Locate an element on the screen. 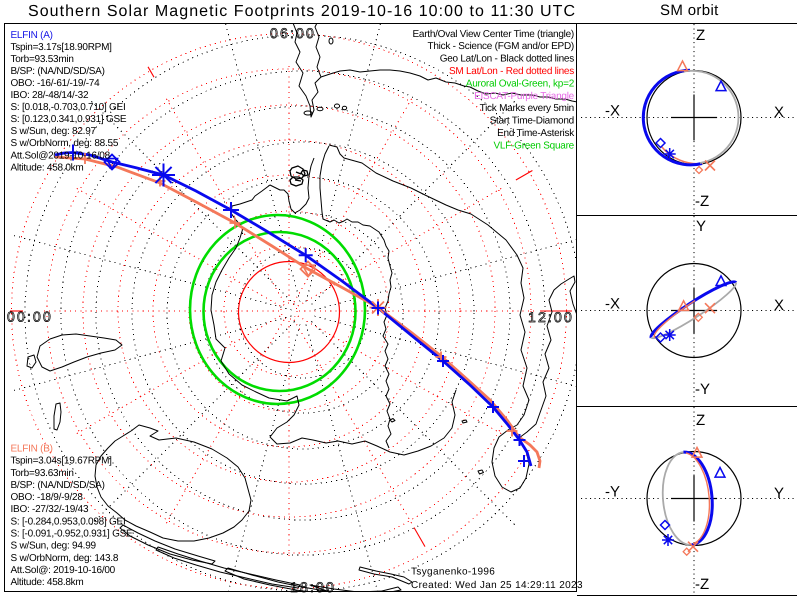  svg-text: S w/OrbNorm, deg: 143.8 is located at coordinates (65, 558).